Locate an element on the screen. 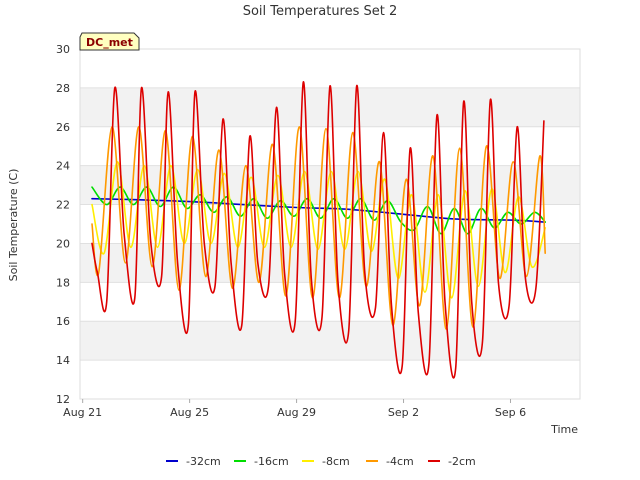 The height and width of the screenshot is (480, 640). x-axis-ticks: Aug 21 Aug 25 Aug 29 Sep 2 Sep 6 is located at coordinates (294, 409).